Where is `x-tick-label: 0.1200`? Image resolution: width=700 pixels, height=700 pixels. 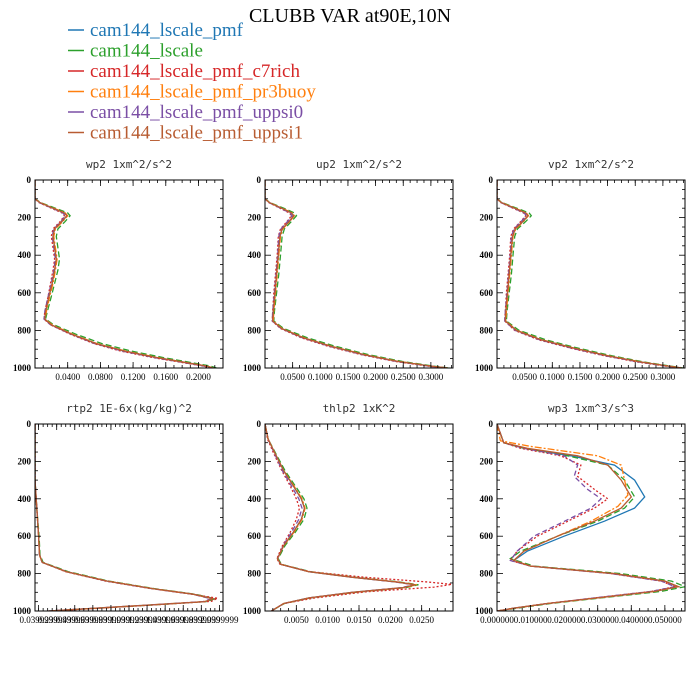 x-tick-label: 0.1200 is located at coordinates (133, 377).